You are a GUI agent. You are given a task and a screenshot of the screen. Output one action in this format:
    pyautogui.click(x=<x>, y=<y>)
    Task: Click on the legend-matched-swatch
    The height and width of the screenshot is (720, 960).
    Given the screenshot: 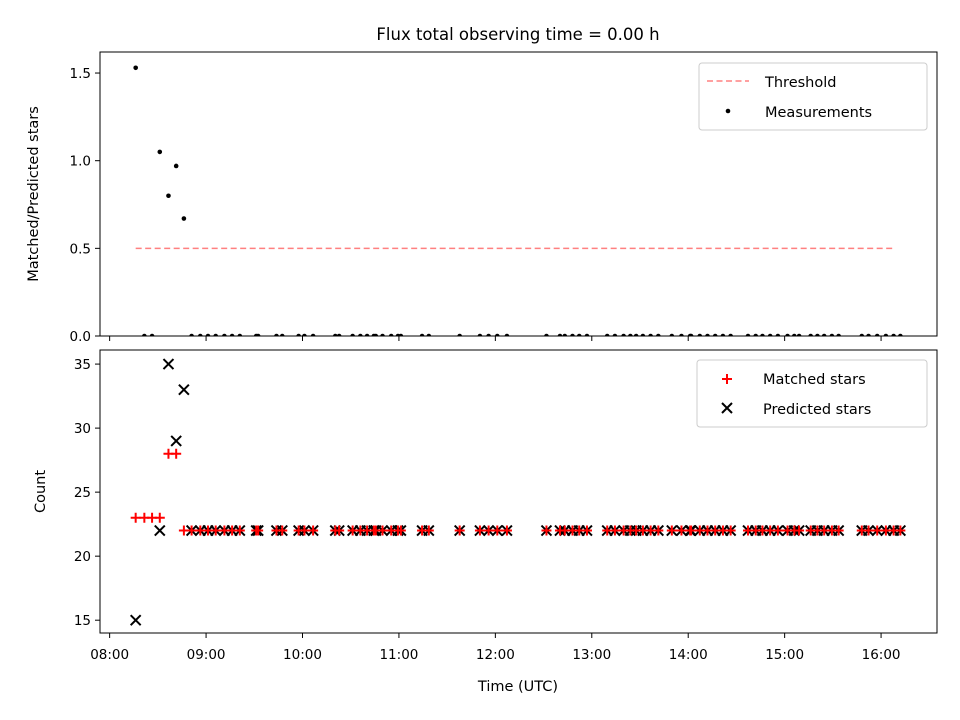 What is the action you would take?
    pyautogui.click(x=727, y=379)
    